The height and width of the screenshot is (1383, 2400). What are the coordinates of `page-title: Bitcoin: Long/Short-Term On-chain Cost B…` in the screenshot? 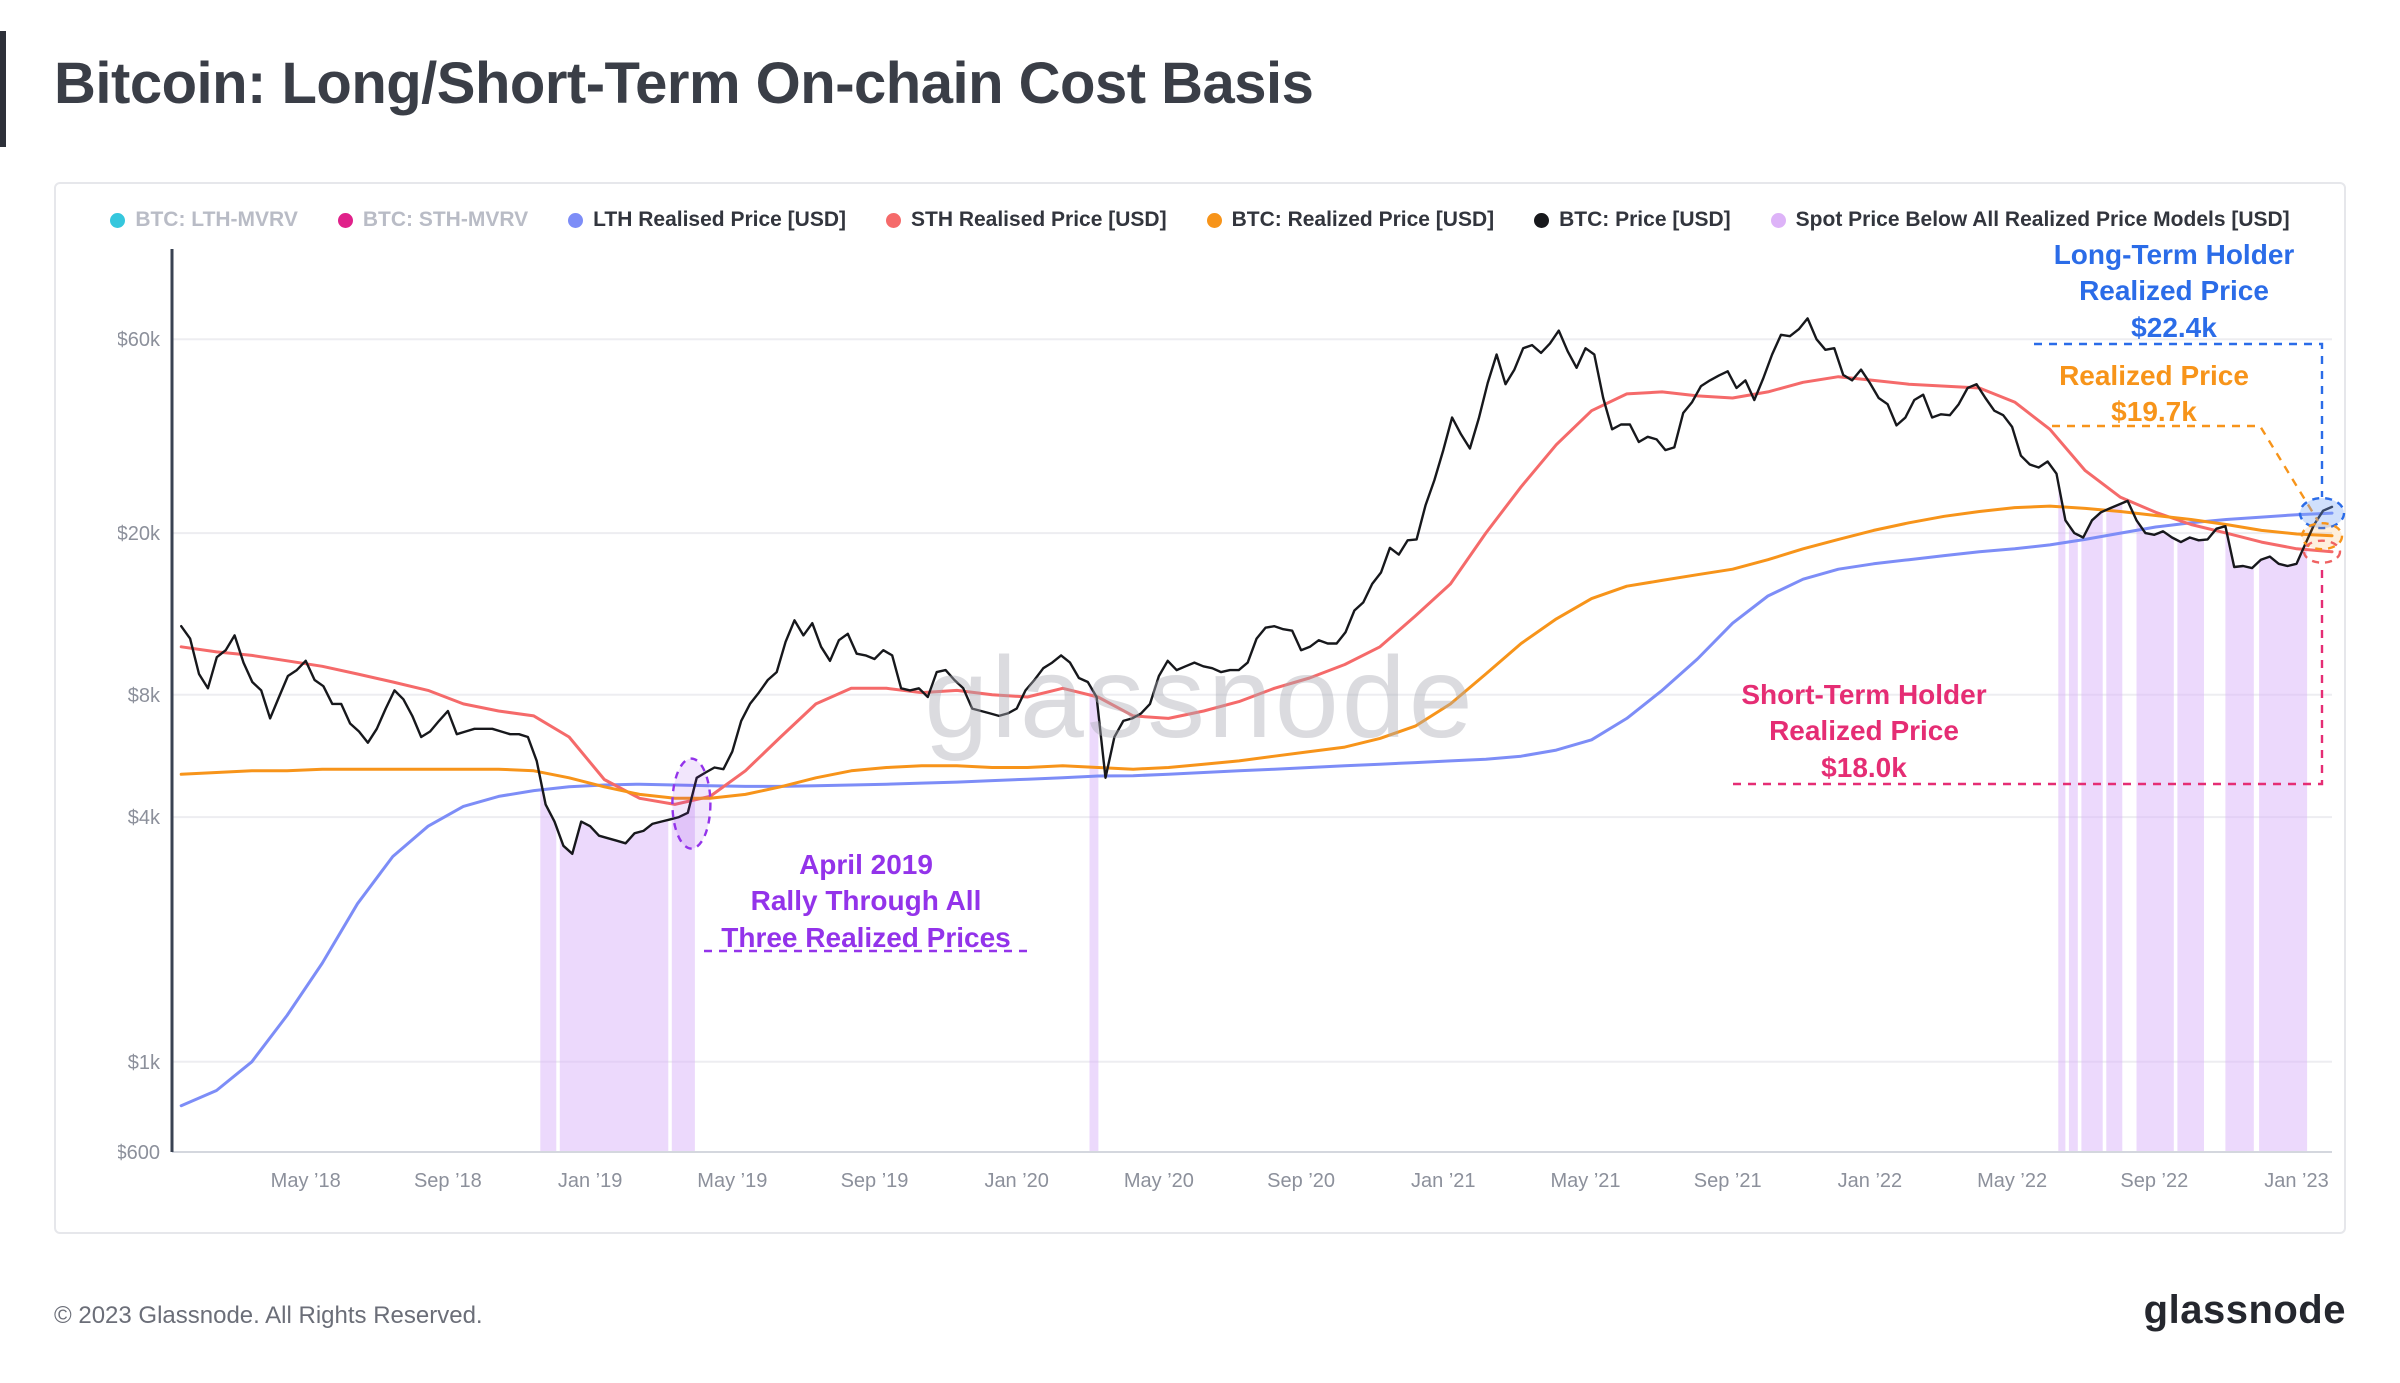 It's located at (684, 83).